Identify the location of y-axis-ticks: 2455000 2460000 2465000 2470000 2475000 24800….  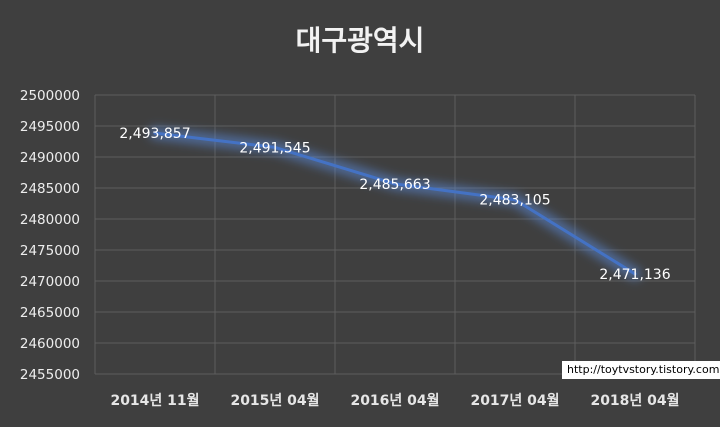
(50, 235).